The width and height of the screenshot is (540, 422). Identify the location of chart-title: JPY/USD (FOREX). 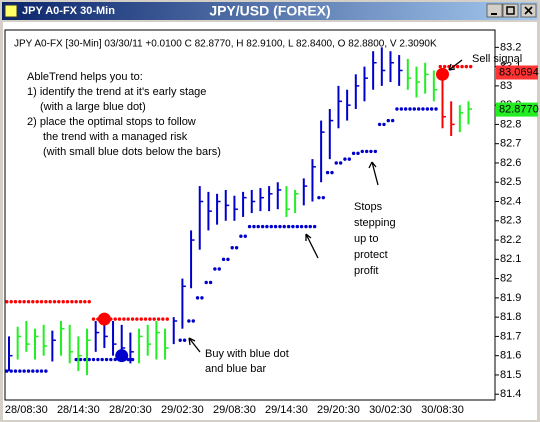
(269, 11).